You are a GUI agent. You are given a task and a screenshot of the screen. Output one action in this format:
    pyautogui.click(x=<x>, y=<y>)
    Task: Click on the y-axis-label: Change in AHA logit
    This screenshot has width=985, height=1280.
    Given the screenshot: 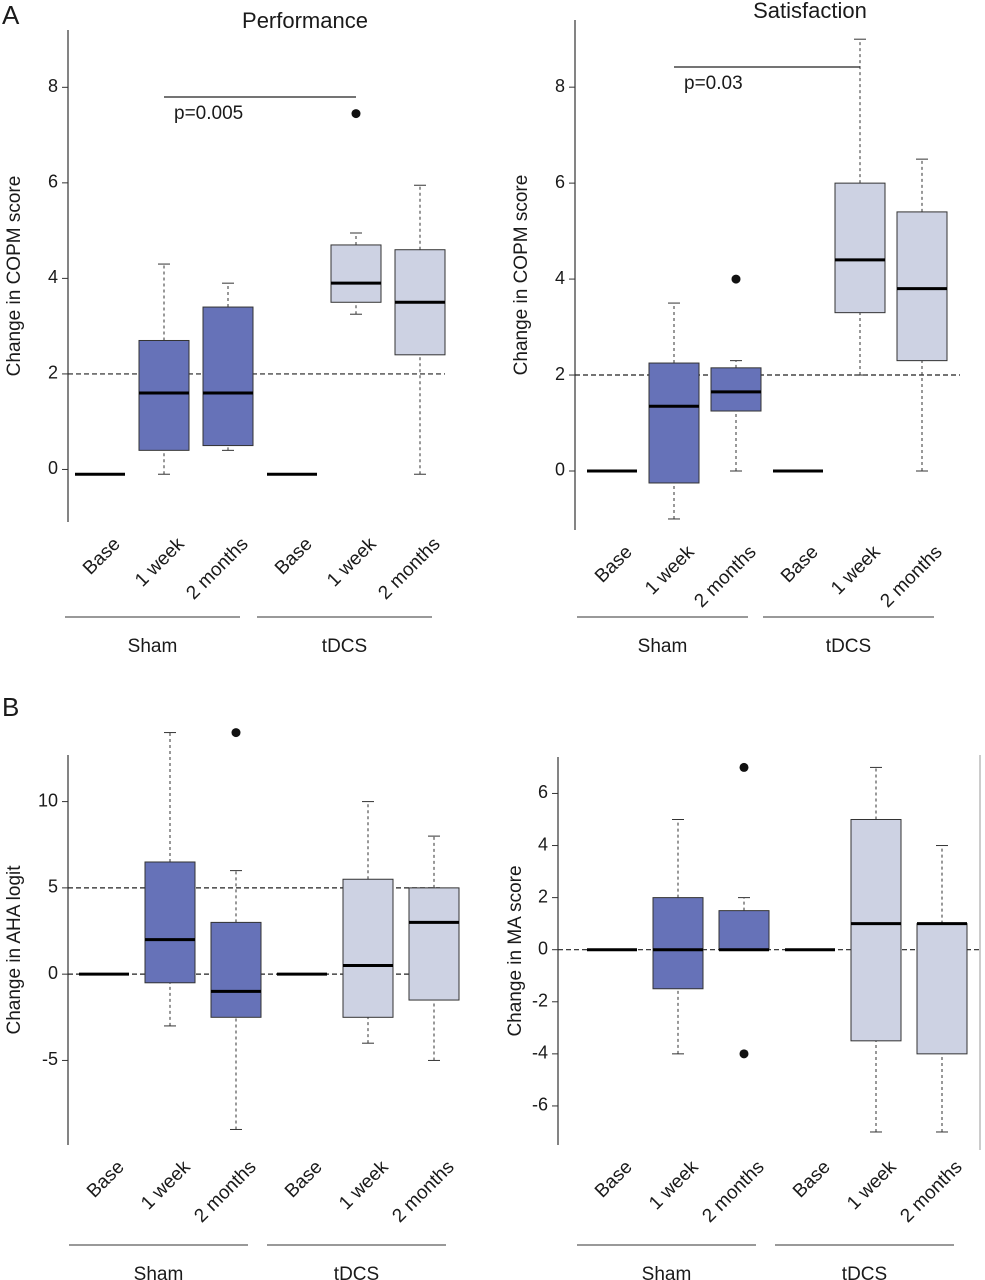 What is the action you would take?
    pyautogui.click(x=14, y=950)
    